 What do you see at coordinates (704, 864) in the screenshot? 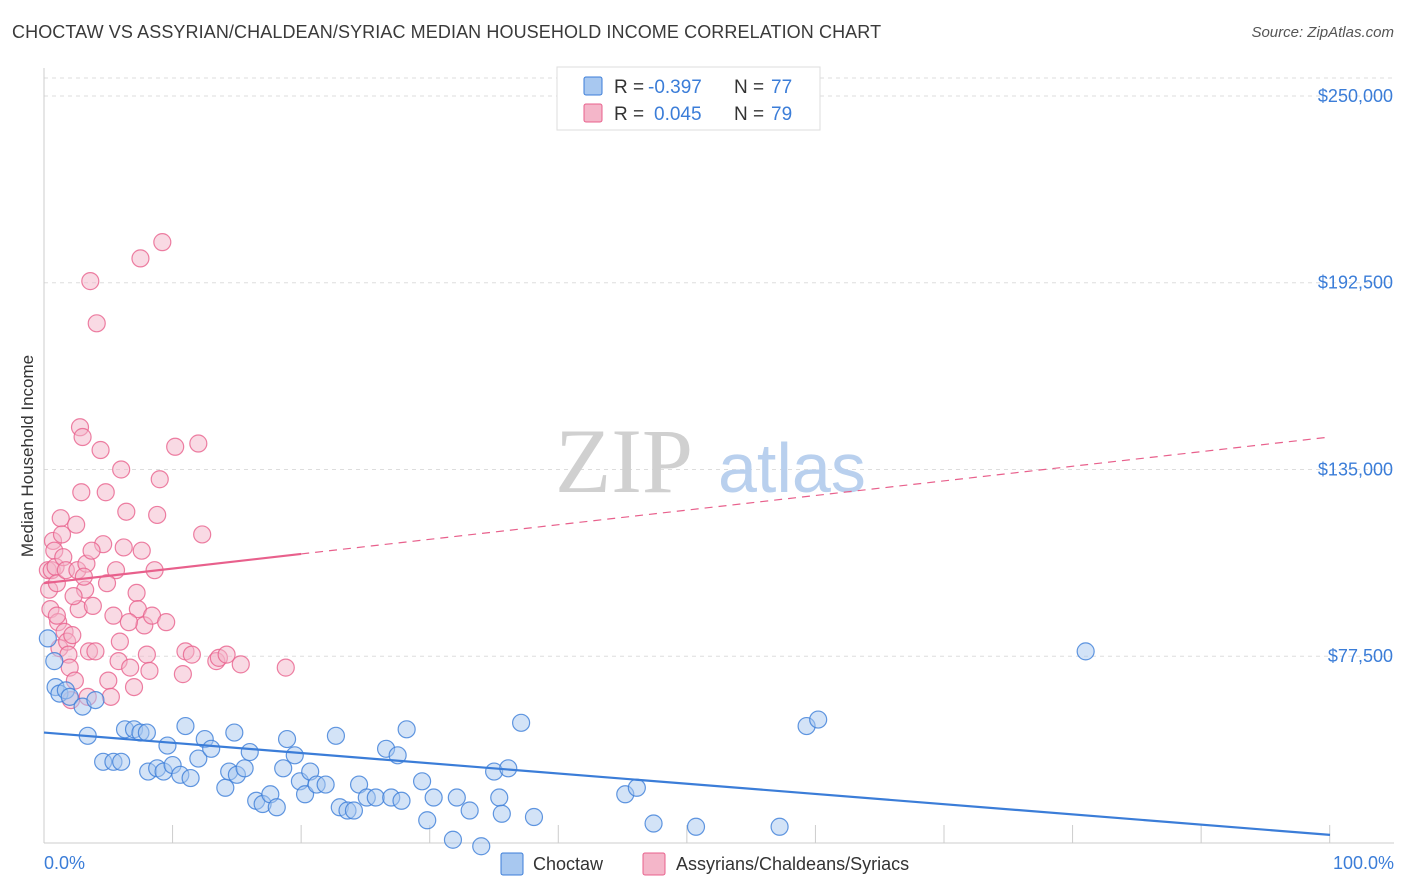
I see `bottom-legend: Choctaw Assyrians/Chaldeans/Syriacs` at bounding box center [704, 864].